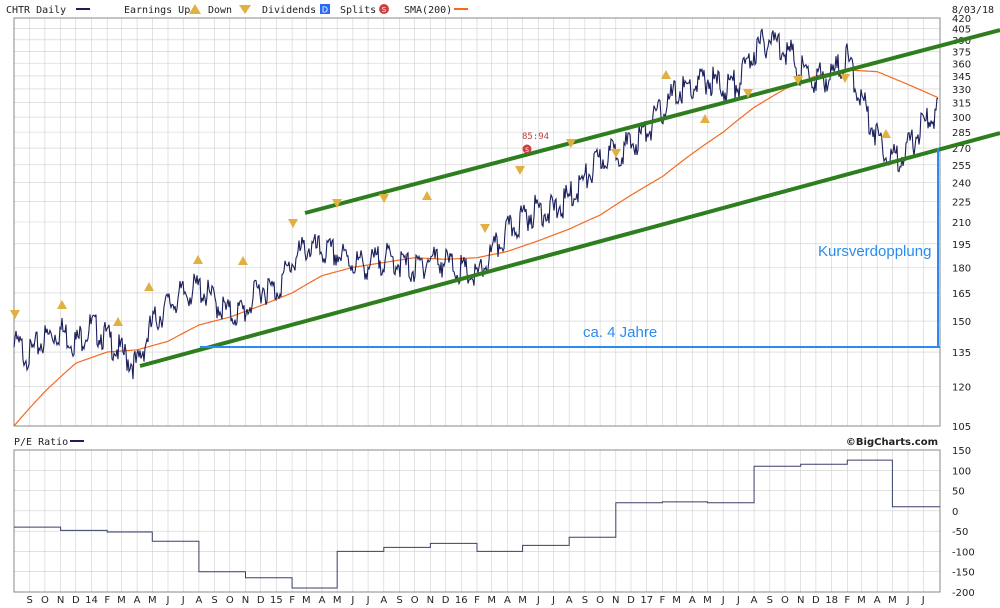 This screenshot has width=1000, height=608. I want to click on price-tick-label: 345, so click(961, 77).